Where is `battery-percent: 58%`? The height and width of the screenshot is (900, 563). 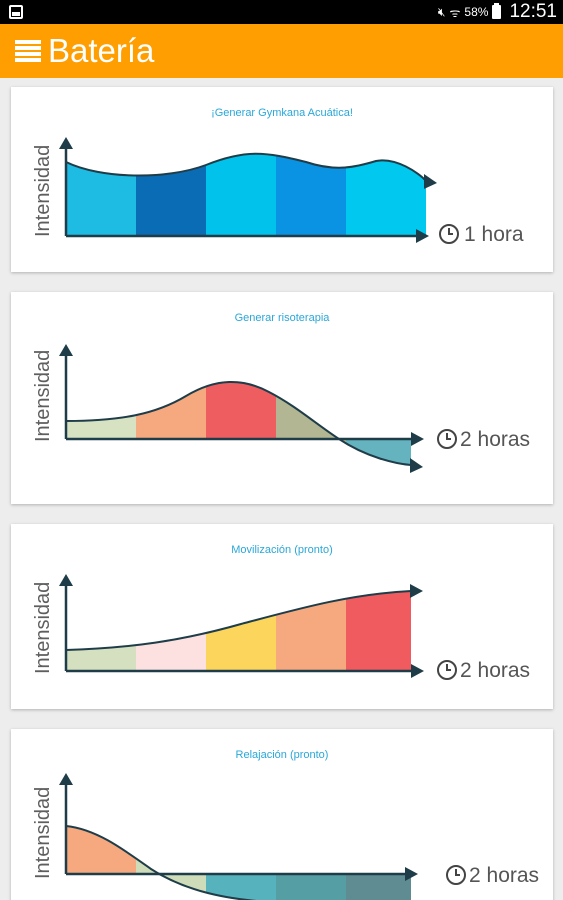 battery-percent: 58% is located at coordinates (476, 12).